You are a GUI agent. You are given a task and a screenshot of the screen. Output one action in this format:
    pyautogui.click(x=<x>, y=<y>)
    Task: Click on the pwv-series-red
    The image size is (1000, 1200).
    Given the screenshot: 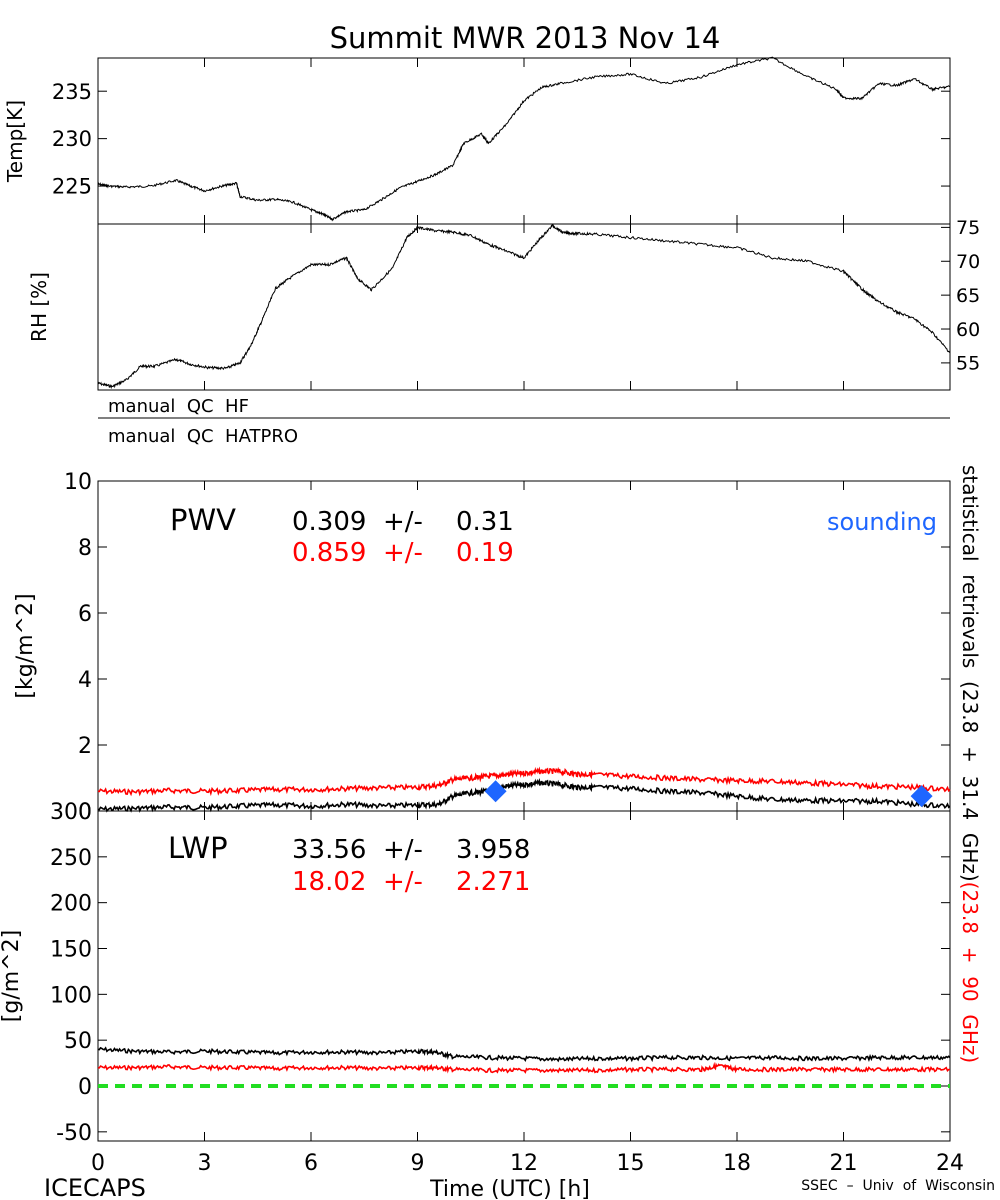 What is the action you would take?
    pyautogui.click(x=524, y=781)
    